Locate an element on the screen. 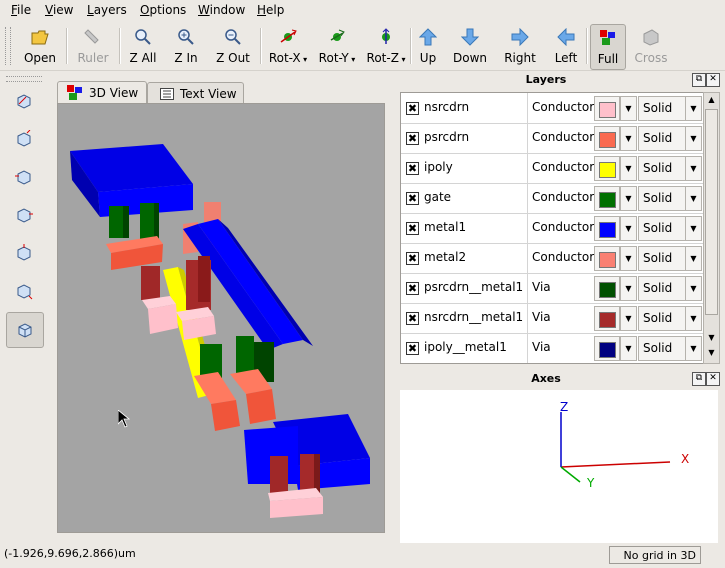  zoom-in-button: Z In is located at coordinates (186, 46).